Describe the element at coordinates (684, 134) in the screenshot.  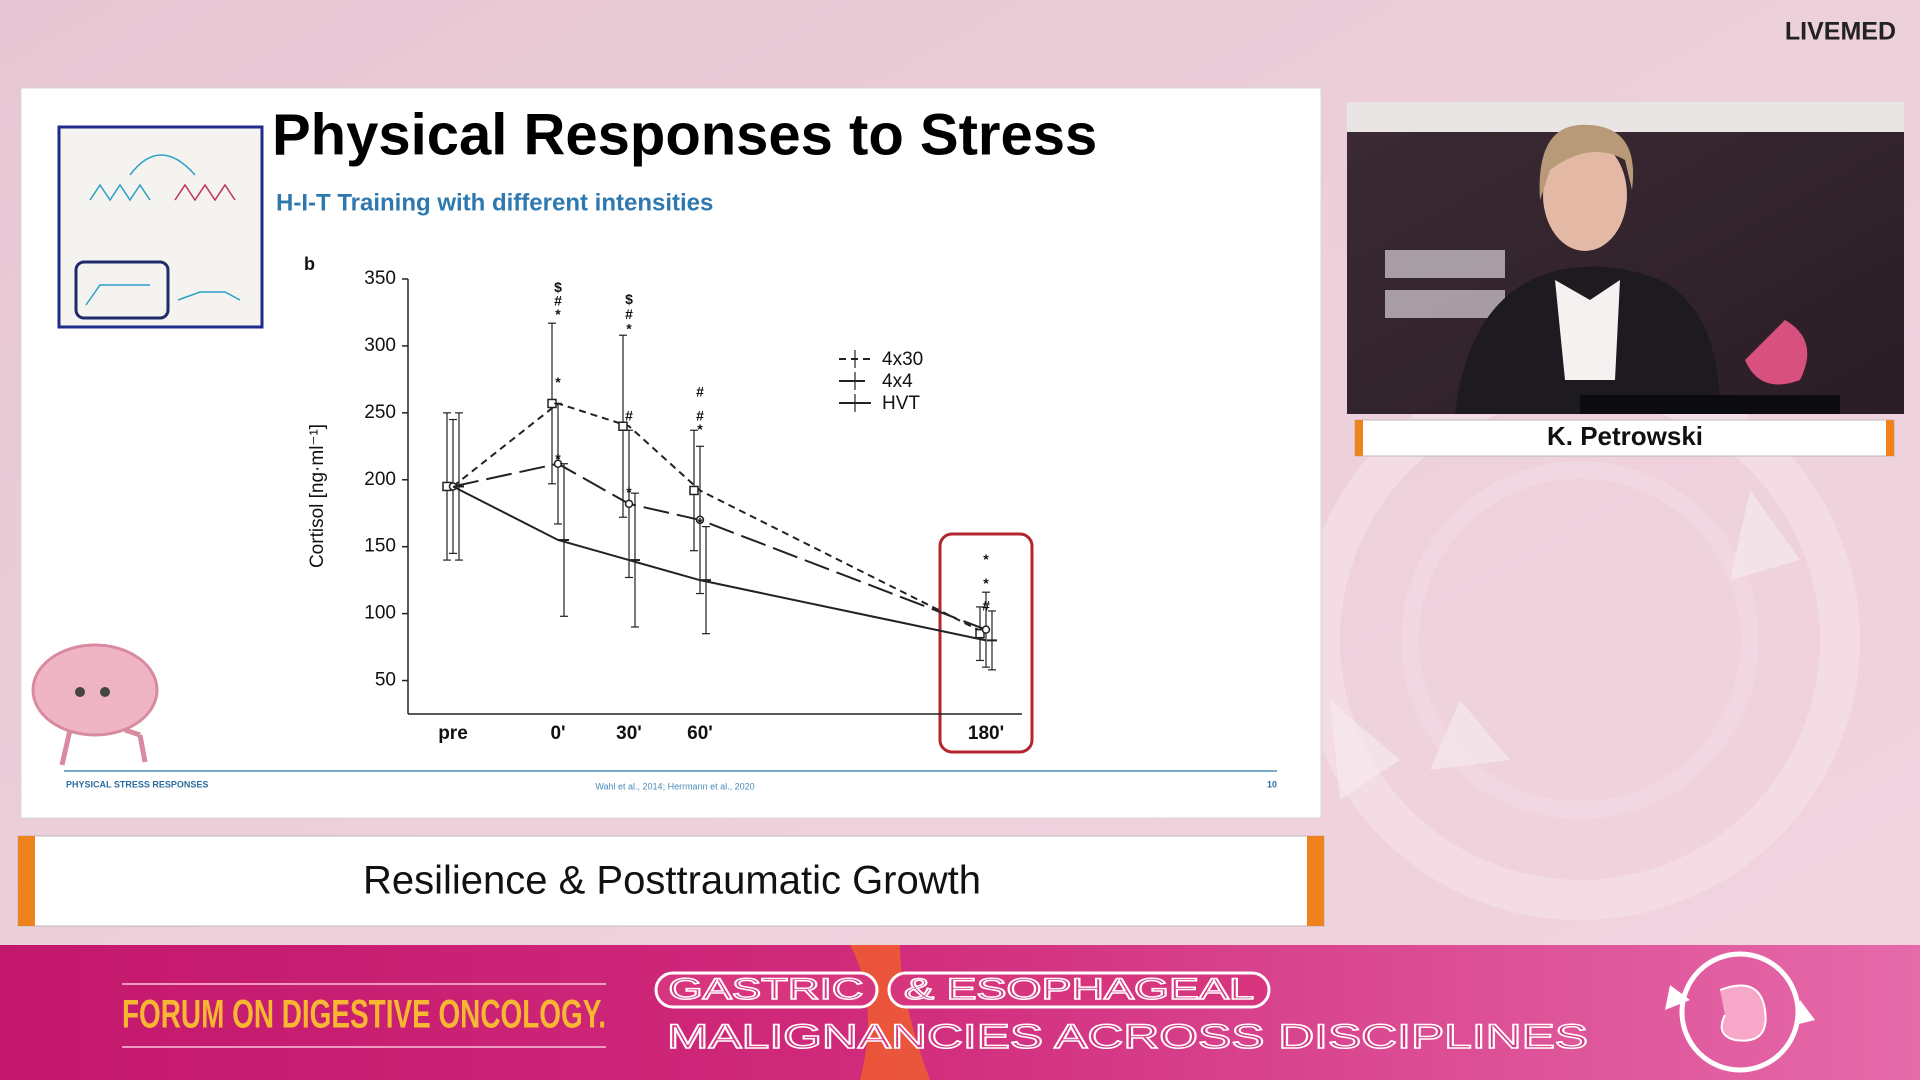
I see `slide-title: Physical Responses to Stress` at that location.